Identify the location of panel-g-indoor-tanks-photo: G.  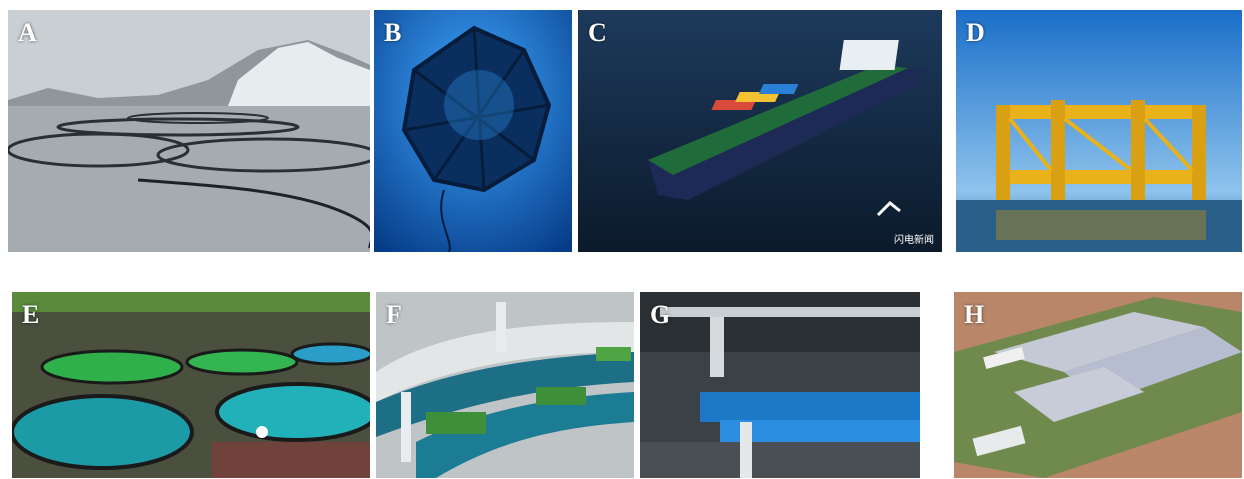
(780, 385).